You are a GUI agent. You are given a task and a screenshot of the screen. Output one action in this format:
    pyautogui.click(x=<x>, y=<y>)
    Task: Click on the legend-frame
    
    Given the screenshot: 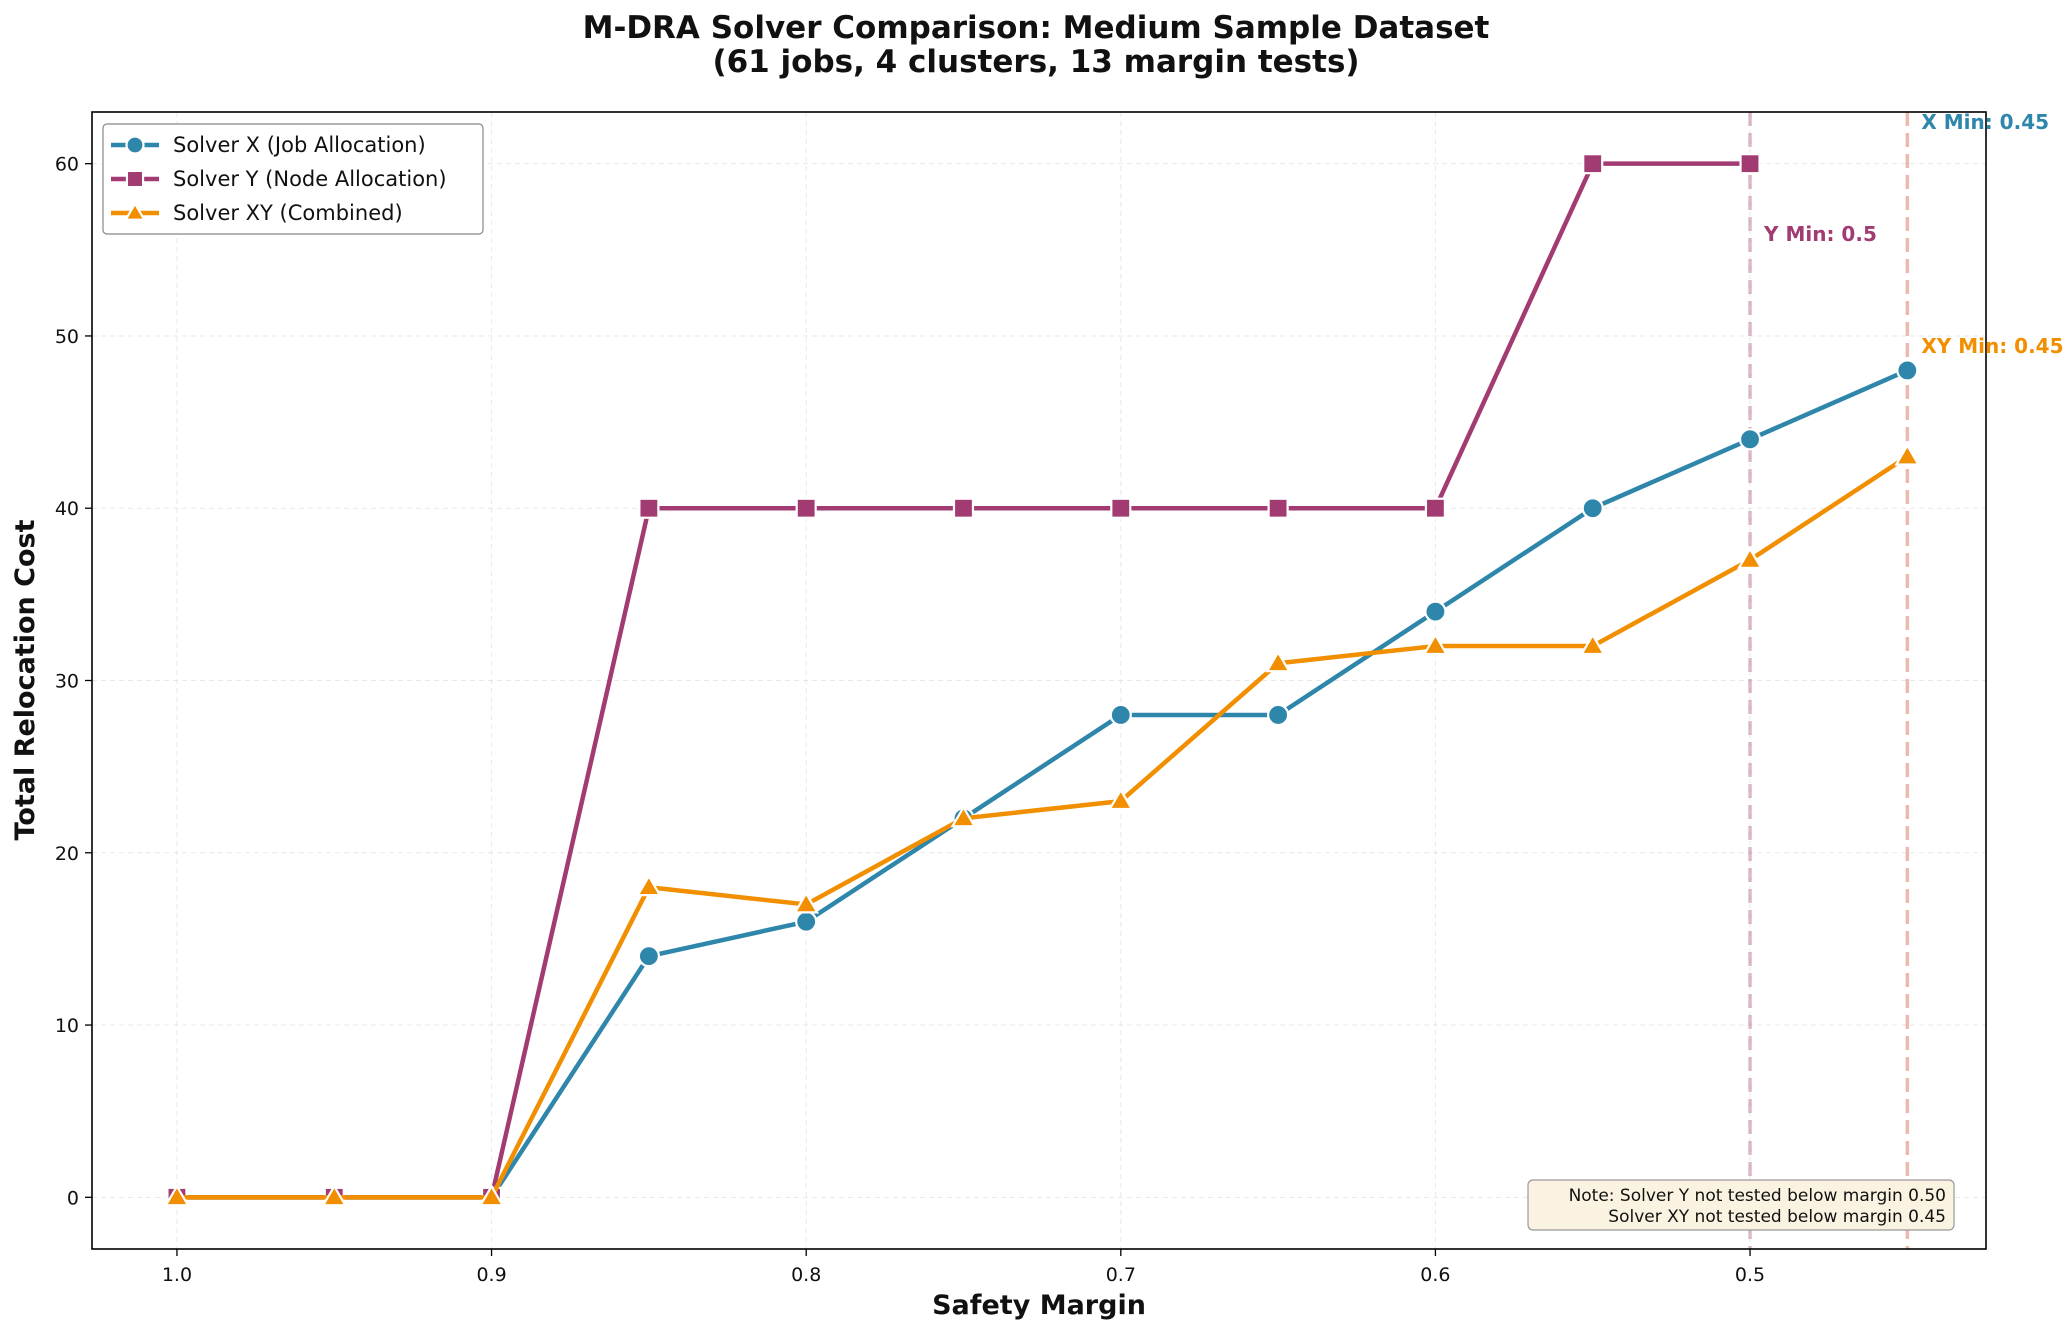 What is the action you would take?
    pyautogui.click(x=293, y=179)
    